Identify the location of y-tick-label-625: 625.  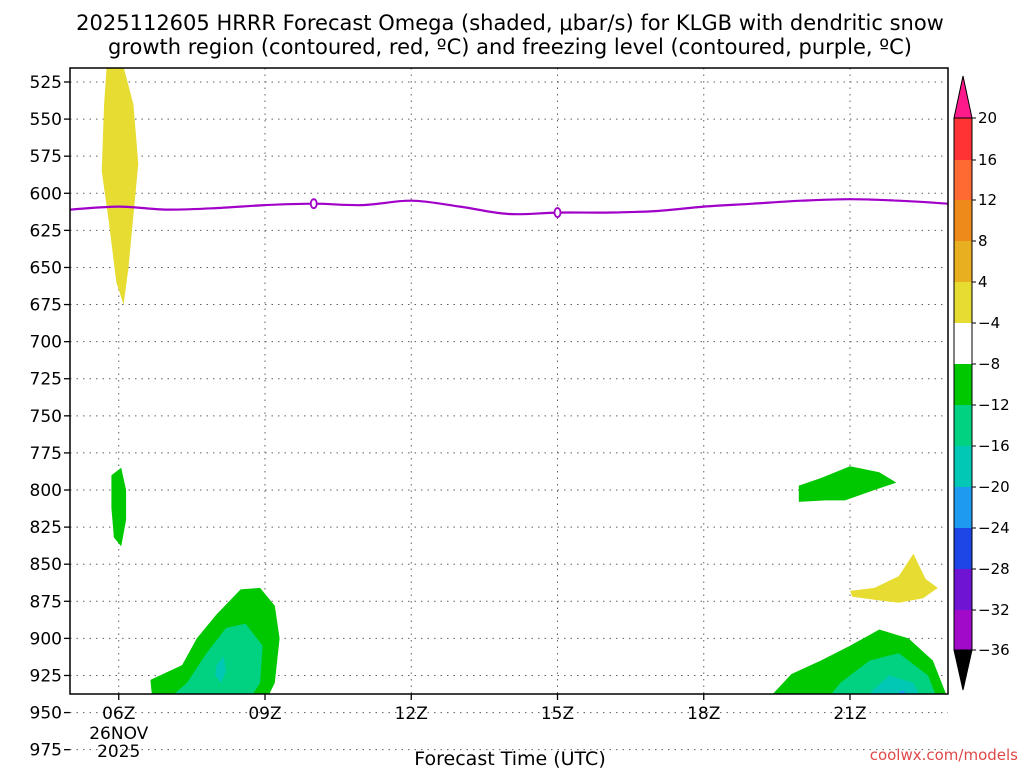
(46, 231).